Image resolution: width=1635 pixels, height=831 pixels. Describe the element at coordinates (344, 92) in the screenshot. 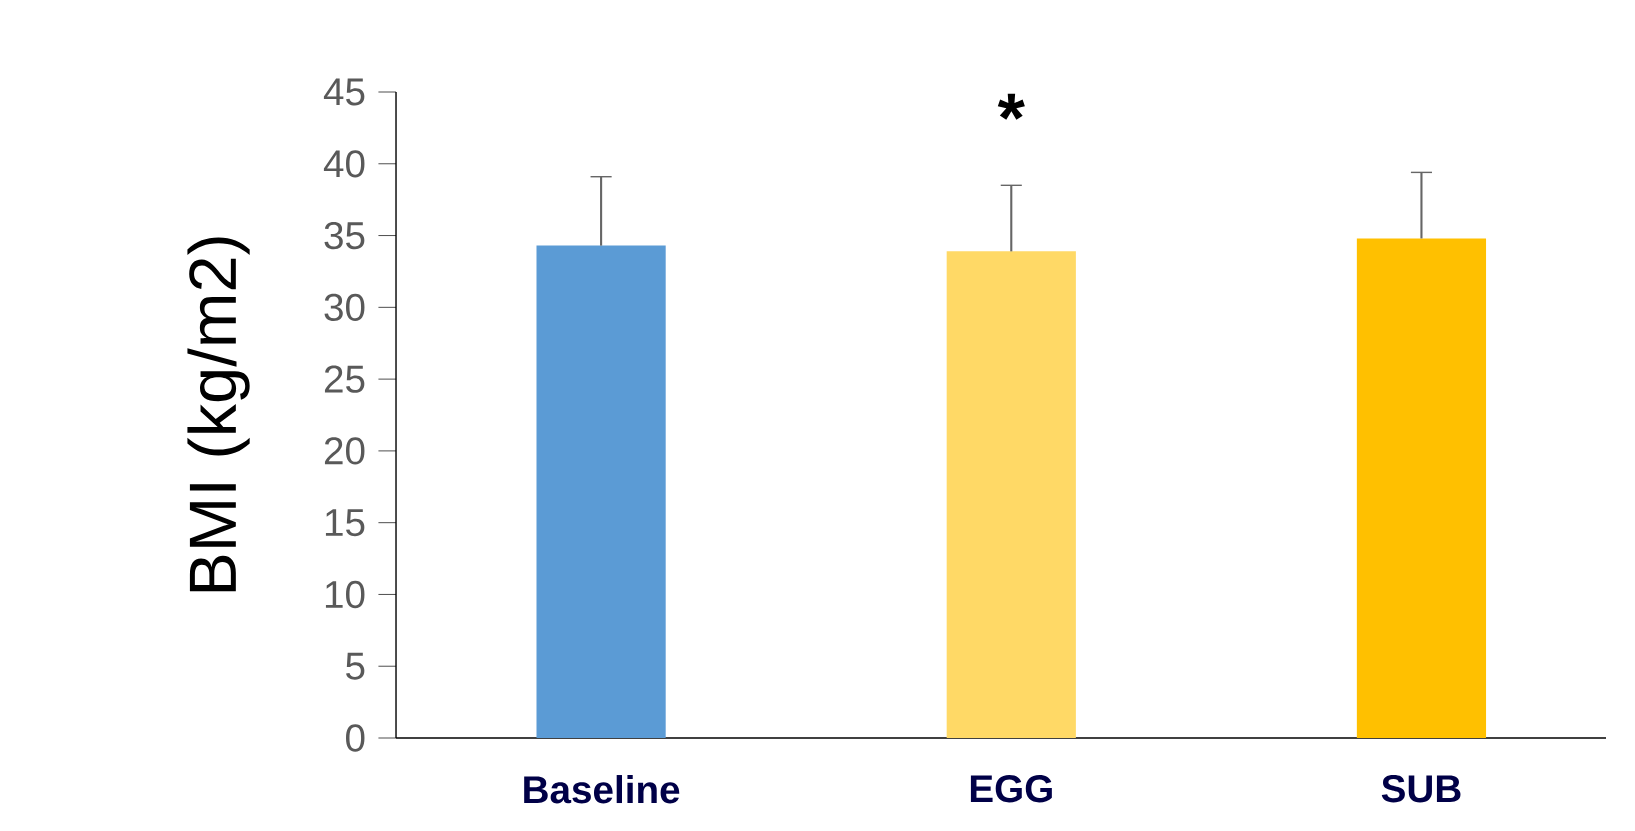

I see `y-tick-label: 45` at that location.